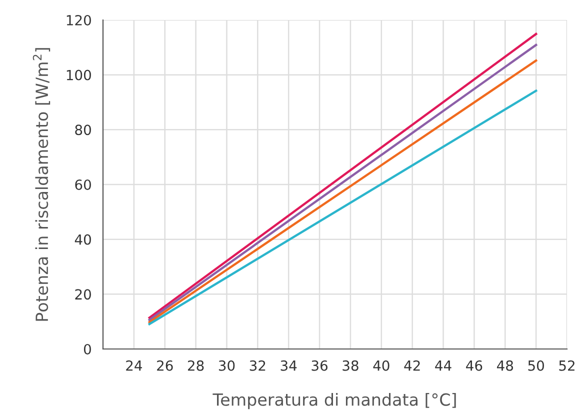  I want to click on x-tick-label: 48, so click(505, 365).